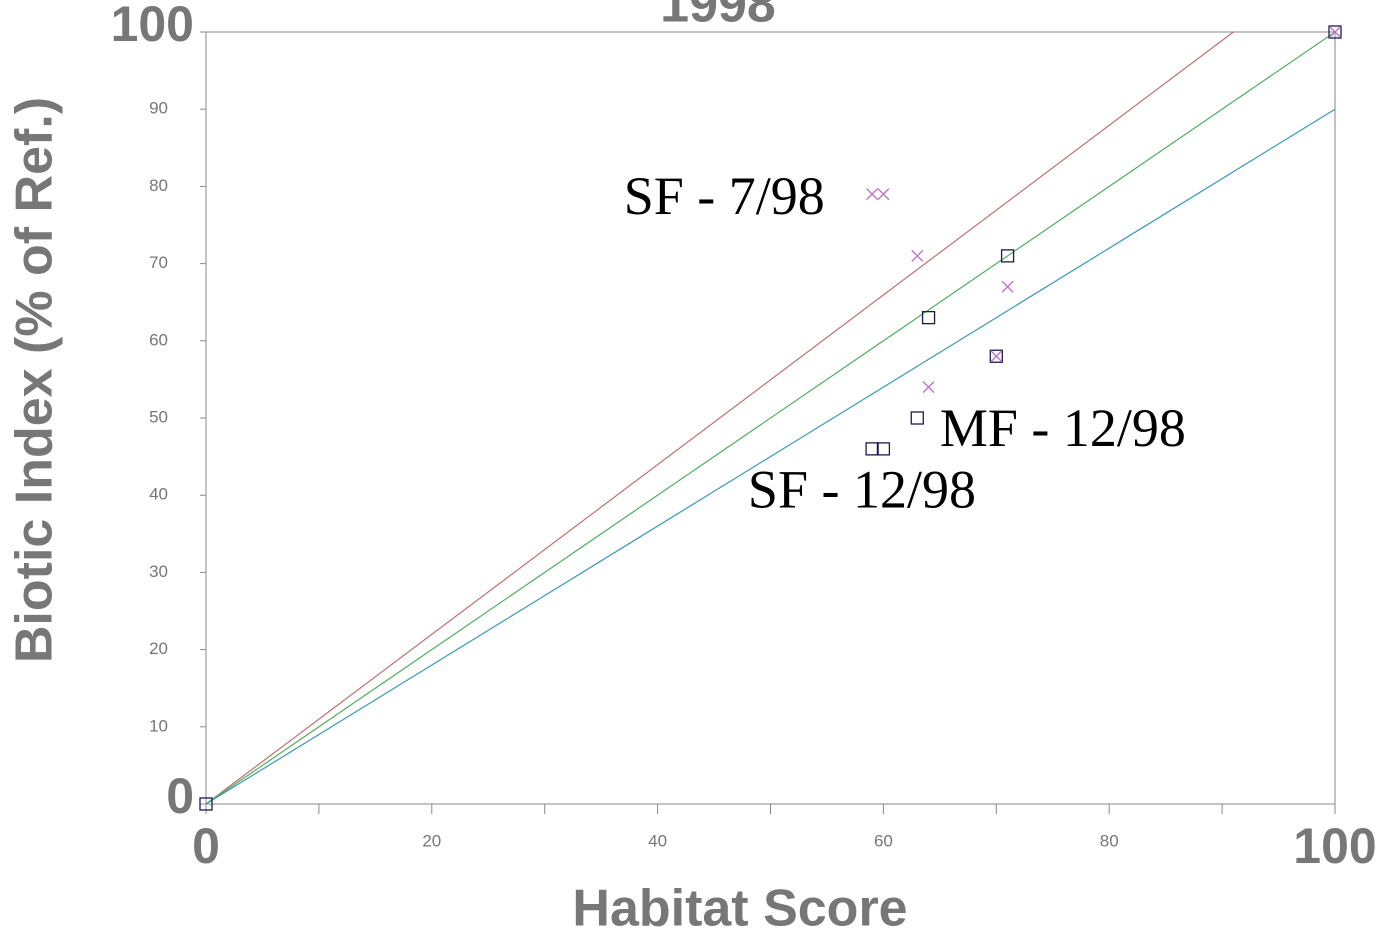 The height and width of the screenshot is (941, 1383). Describe the element at coordinates (1063, 428) in the screenshot. I see `annotation: MF - 12/98` at that location.